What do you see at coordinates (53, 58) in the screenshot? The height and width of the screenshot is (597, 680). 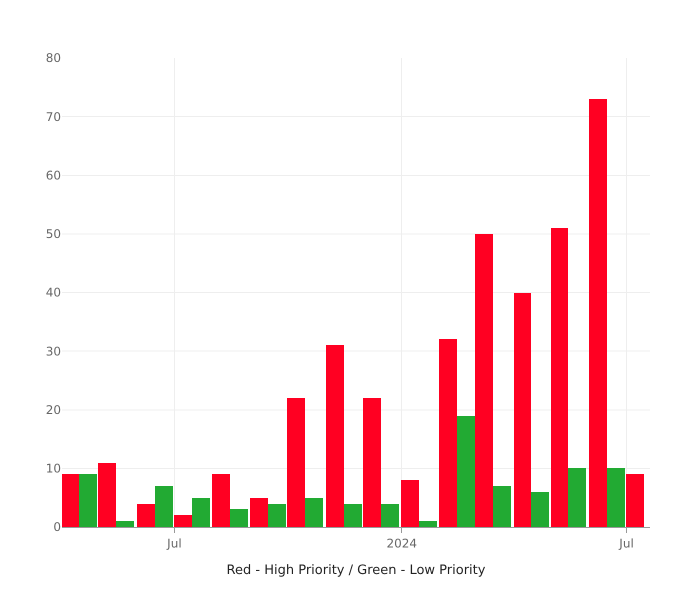 I see `y-tick-label: 80` at bounding box center [53, 58].